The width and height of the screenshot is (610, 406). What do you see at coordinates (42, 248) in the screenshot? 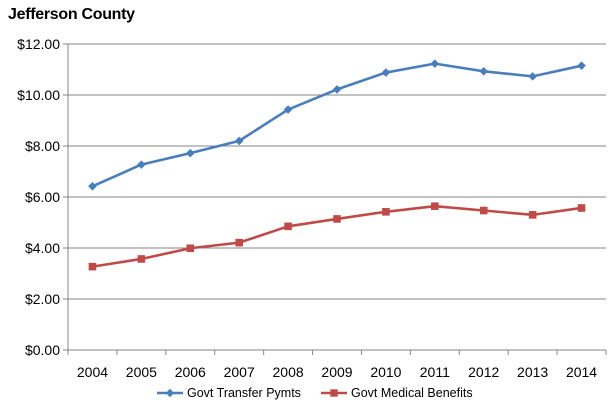
I see `y-tick-label: $4.00` at bounding box center [42, 248].